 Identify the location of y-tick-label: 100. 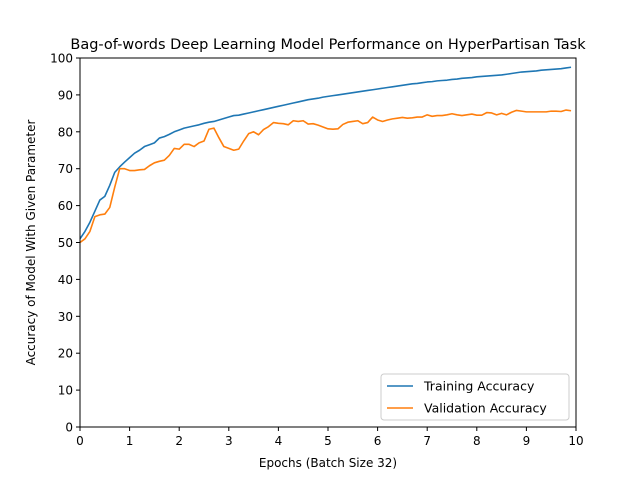
(61, 59).